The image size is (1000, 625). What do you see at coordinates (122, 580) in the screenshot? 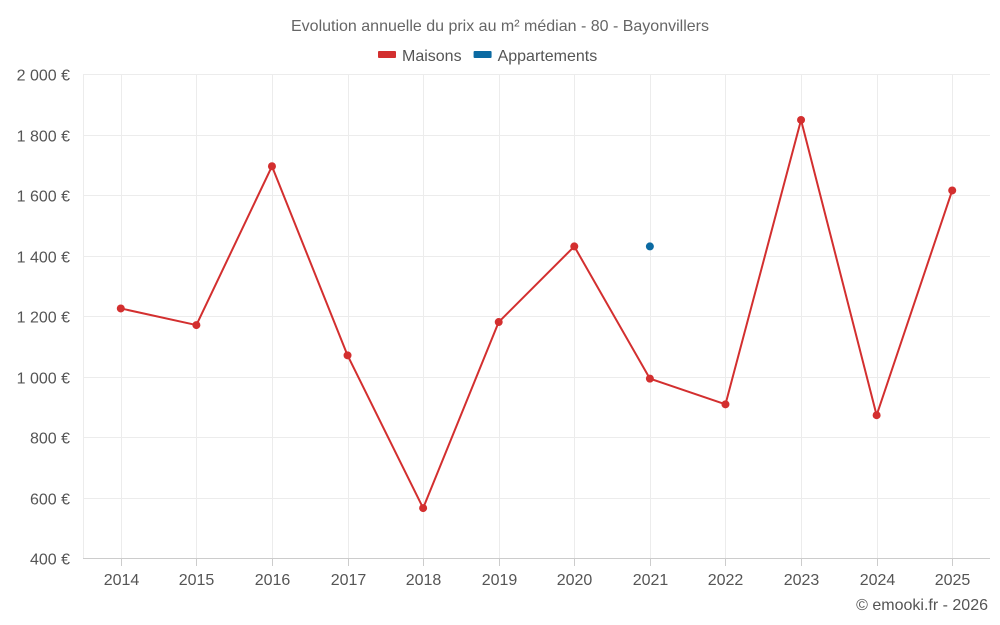
I see `x-tick-label: 2014` at bounding box center [122, 580].